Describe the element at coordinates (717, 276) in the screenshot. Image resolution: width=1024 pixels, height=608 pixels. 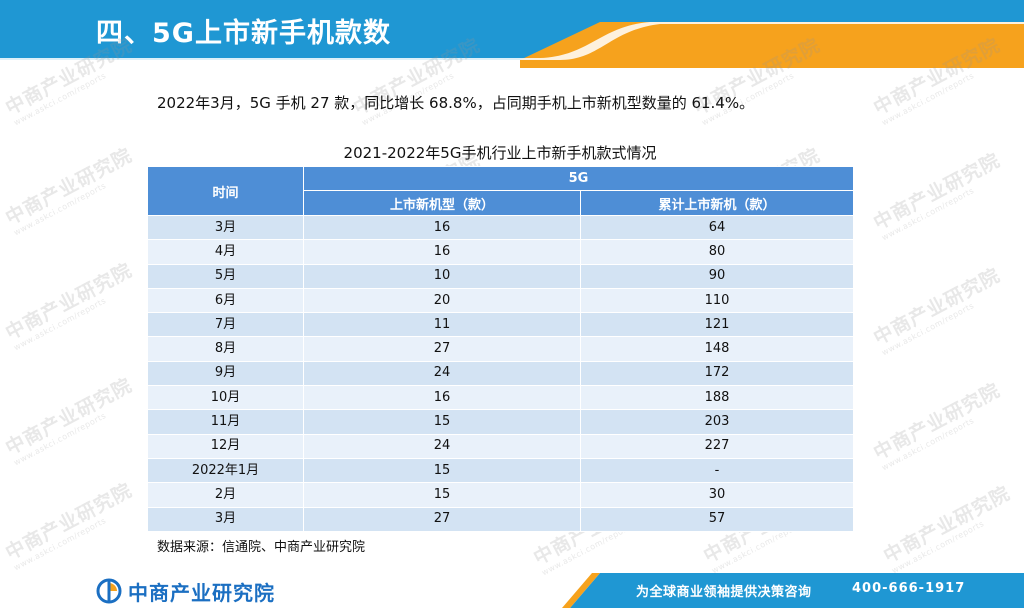
I see `cell-cumulative: 90` at that location.